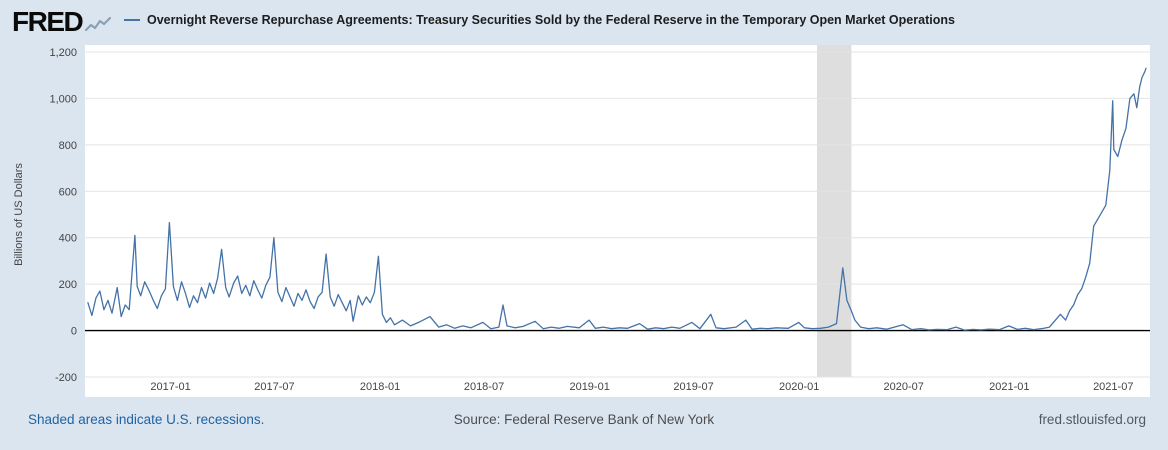 This screenshot has width=1168, height=450. What do you see at coordinates (19, 214) in the screenshot?
I see `y-axis-title: Billions of US Dollars` at bounding box center [19, 214].